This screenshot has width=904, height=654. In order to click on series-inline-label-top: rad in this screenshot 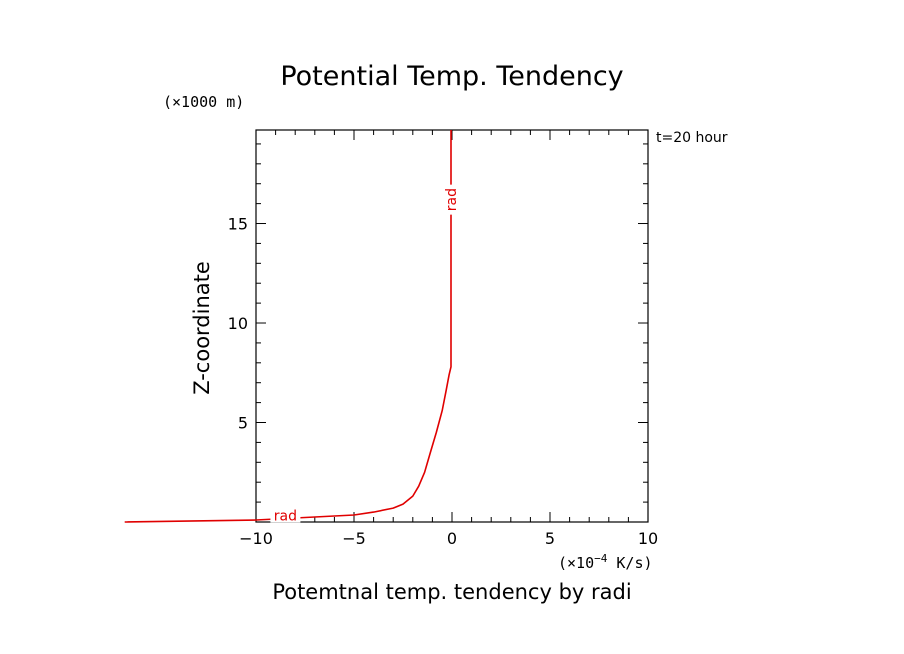, I will do `click(452, 199)`.